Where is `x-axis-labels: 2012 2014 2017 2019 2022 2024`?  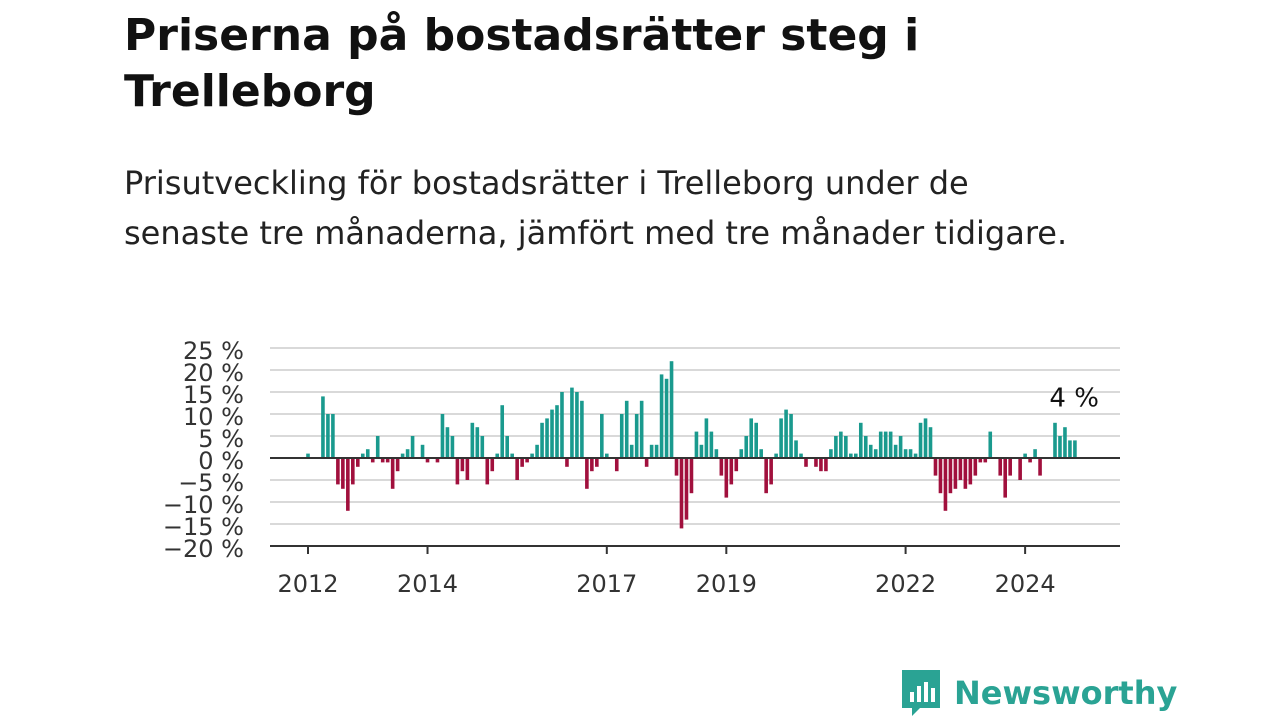
x-axis-labels: 2012 2014 2017 2019 2022 2024 is located at coordinates (666, 584).